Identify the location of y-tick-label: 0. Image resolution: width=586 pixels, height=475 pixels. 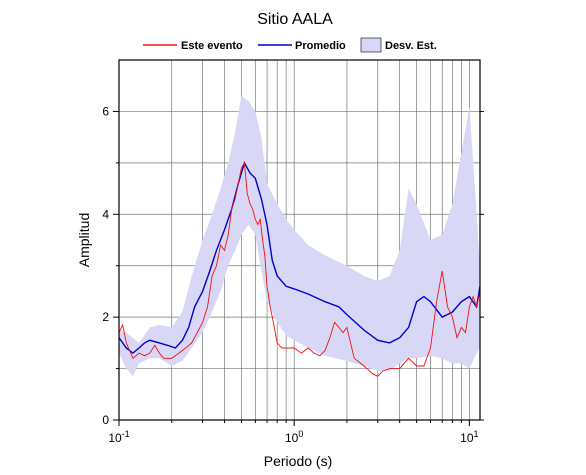
(105, 420).